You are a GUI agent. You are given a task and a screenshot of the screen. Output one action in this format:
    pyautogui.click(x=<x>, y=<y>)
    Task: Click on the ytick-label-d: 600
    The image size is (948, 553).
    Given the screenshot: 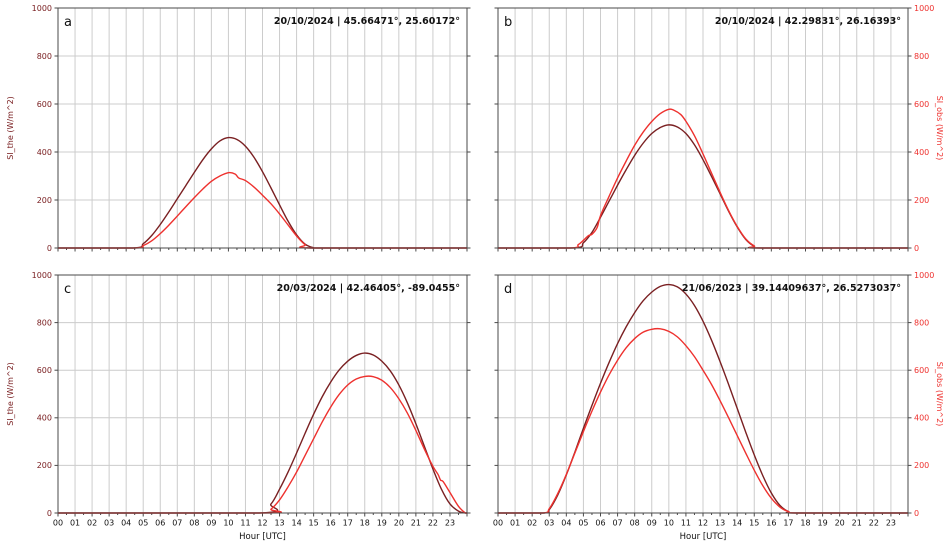 What is the action you would take?
    pyautogui.click(x=921, y=370)
    